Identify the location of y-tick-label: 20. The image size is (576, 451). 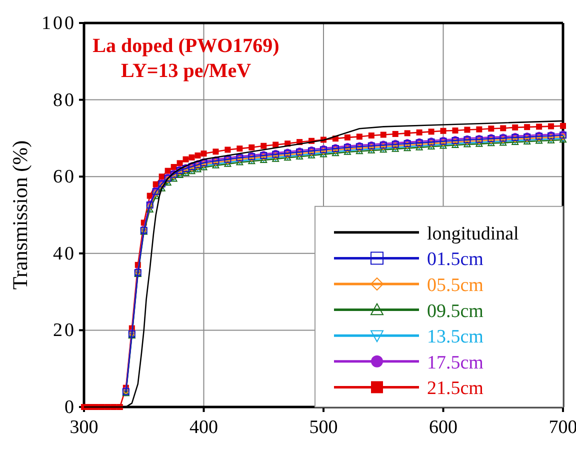
(64, 331).